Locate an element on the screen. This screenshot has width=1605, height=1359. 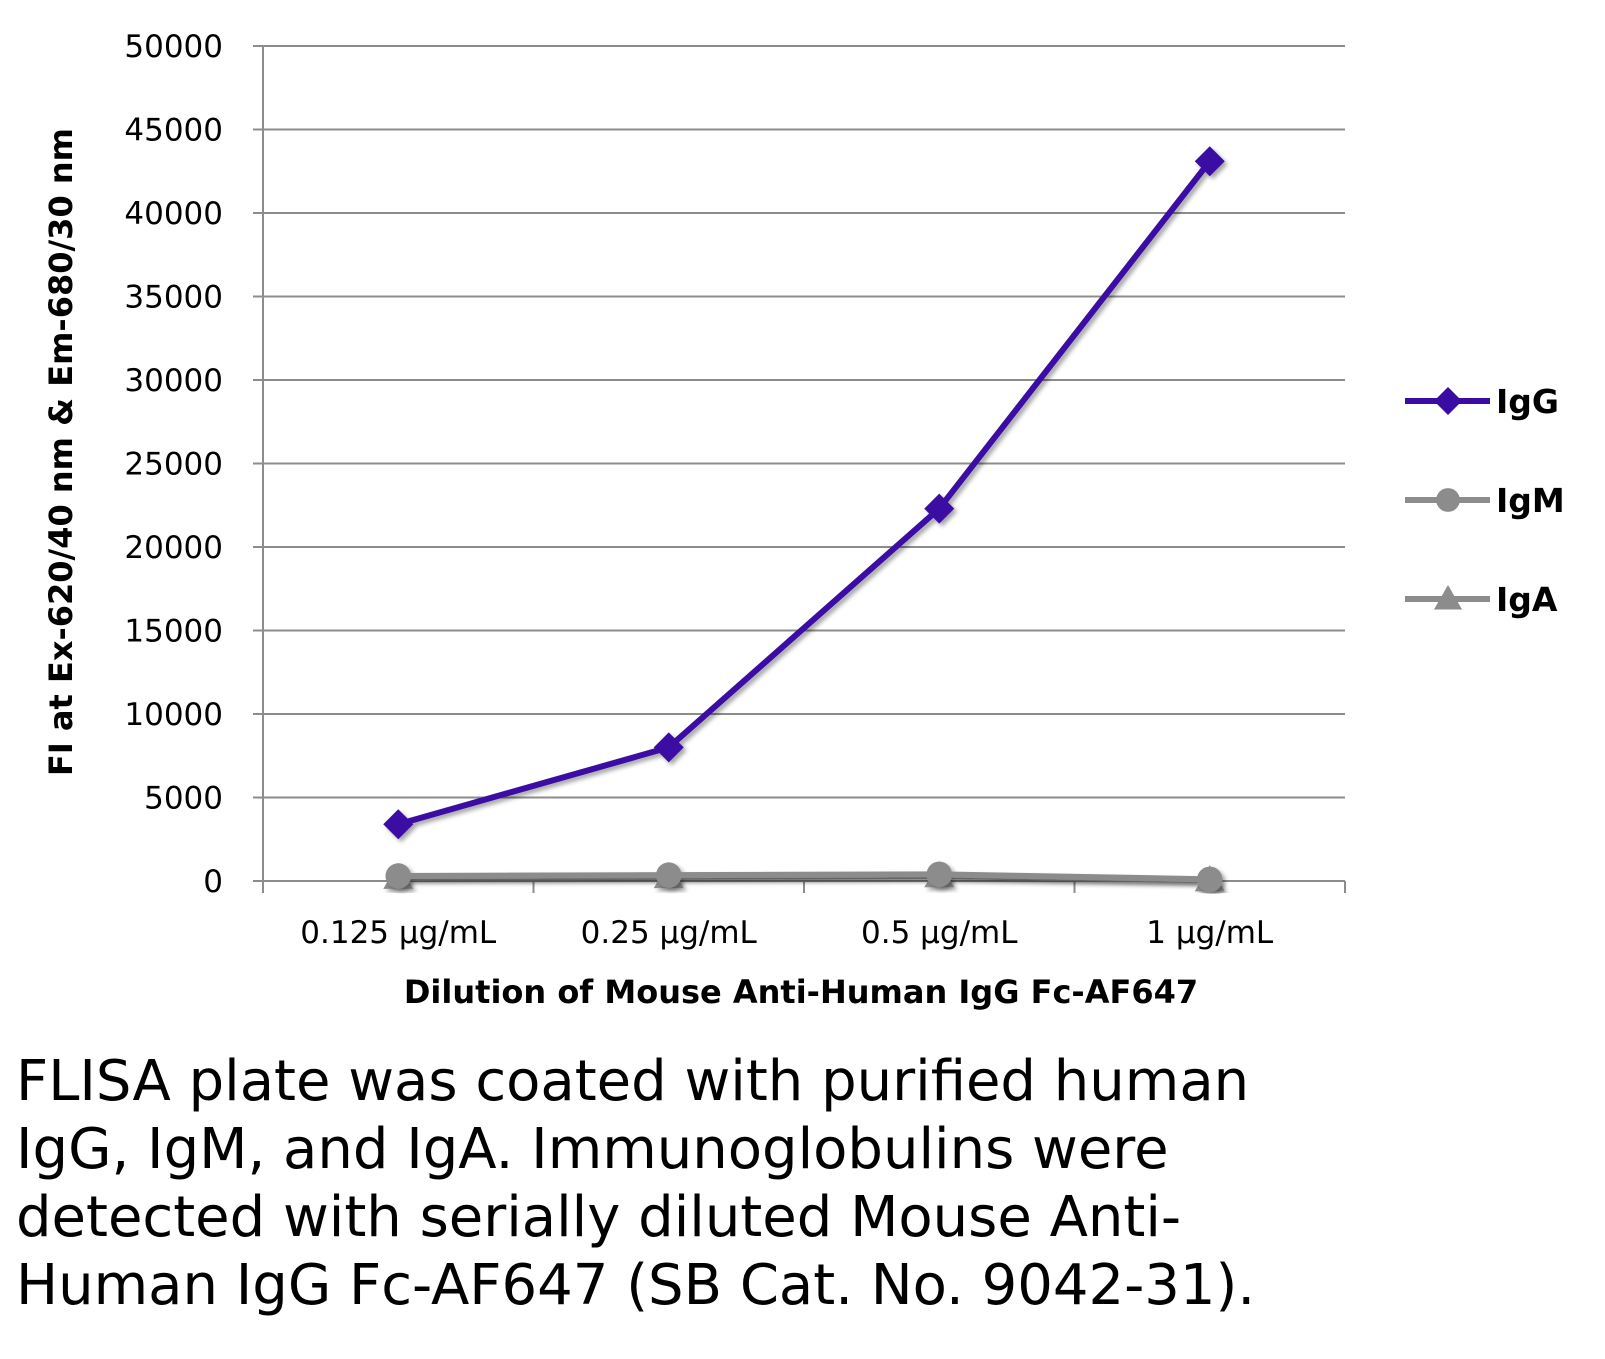
legend-item-igg: IgG is located at coordinates (1482, 401).